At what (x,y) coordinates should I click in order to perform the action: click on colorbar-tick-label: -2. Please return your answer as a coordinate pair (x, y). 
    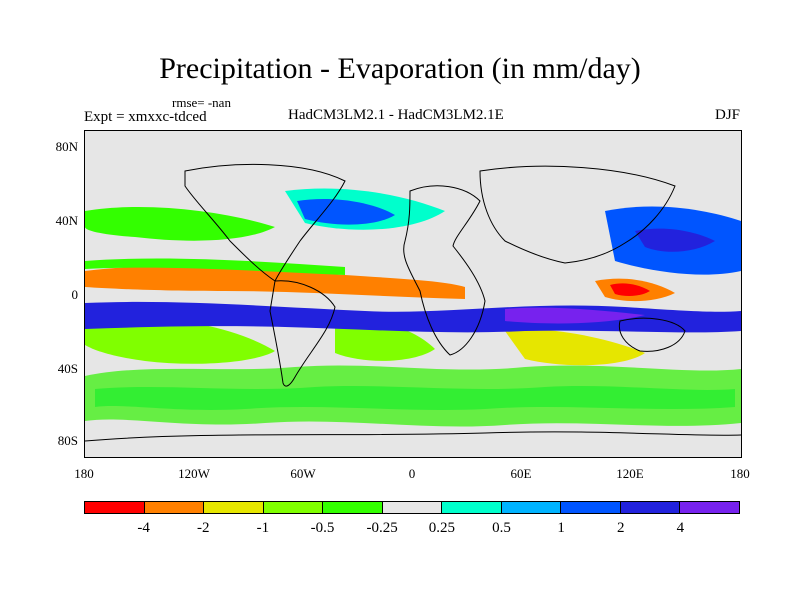
    Looking at the image, I should click on (203, 528).